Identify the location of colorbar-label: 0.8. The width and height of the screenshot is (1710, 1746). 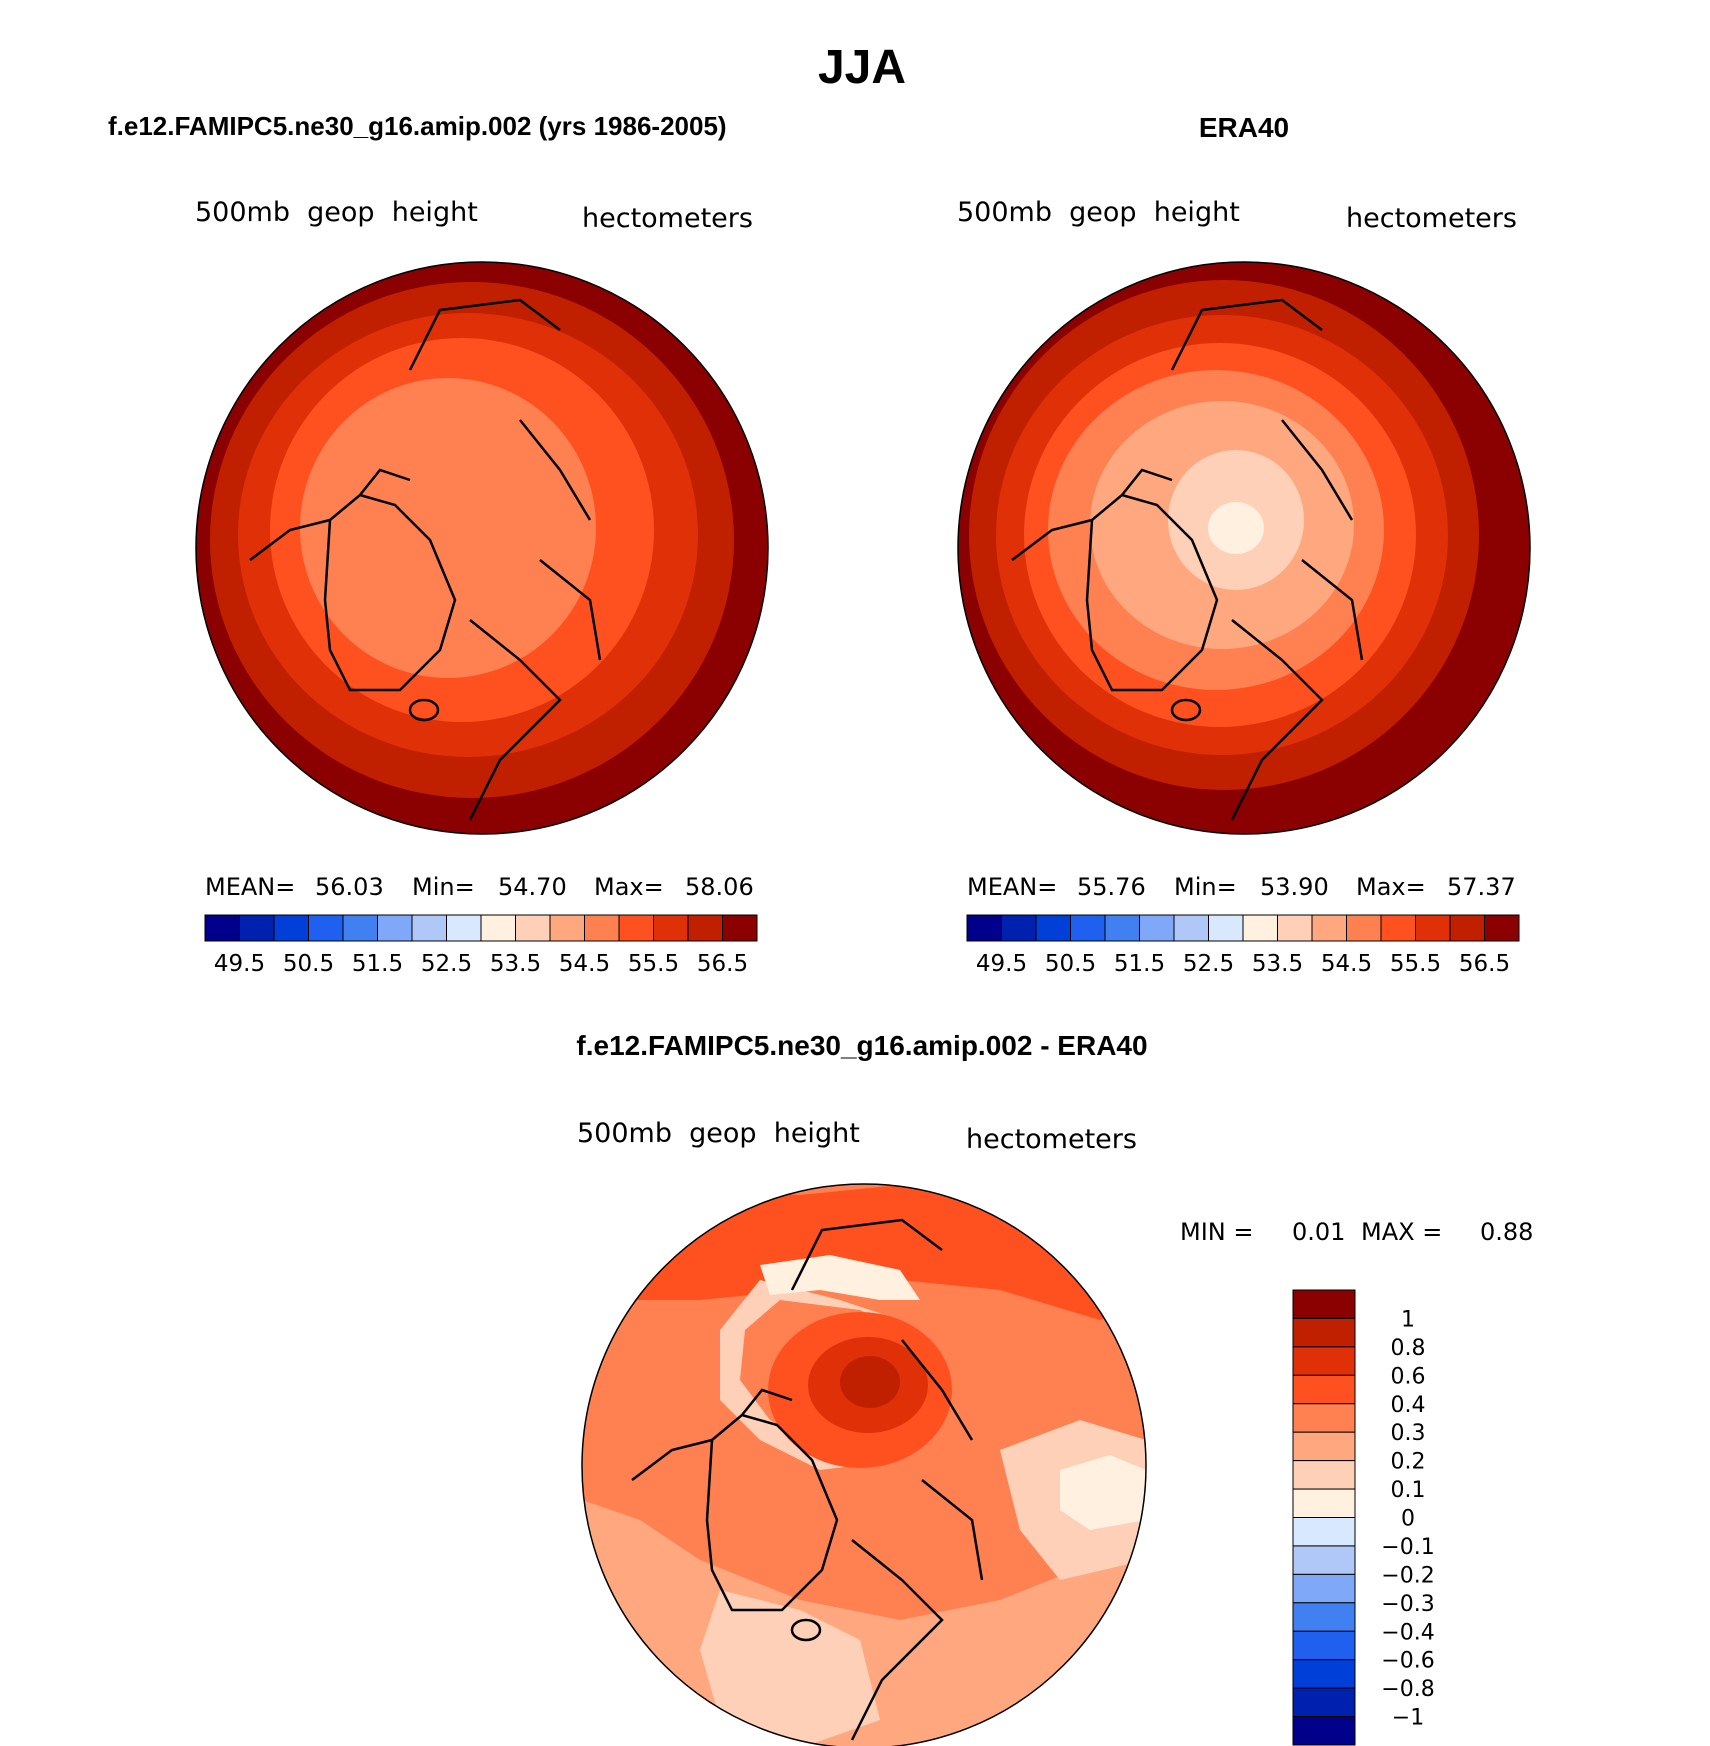
(1408, 1348).